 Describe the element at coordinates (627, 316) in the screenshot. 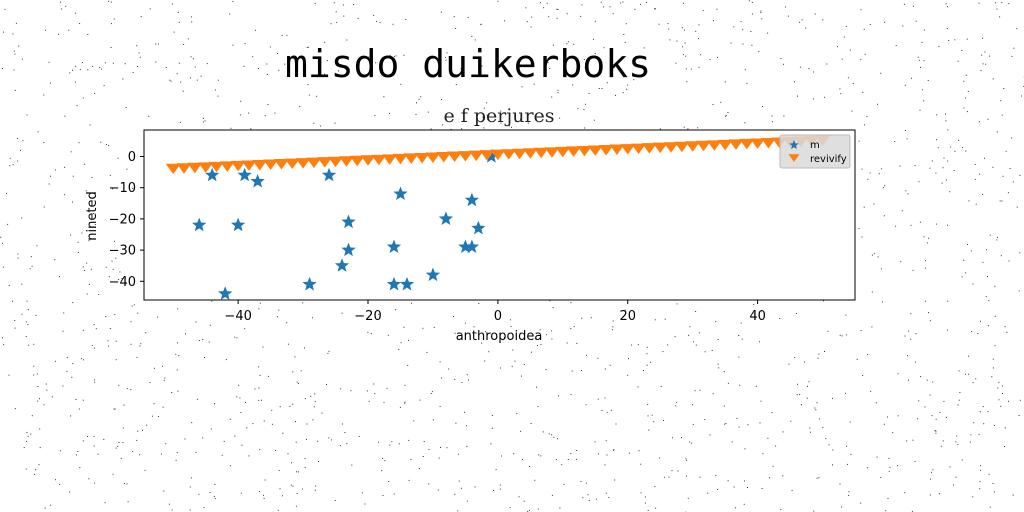

I see `x-tick-label: 20` at that location.